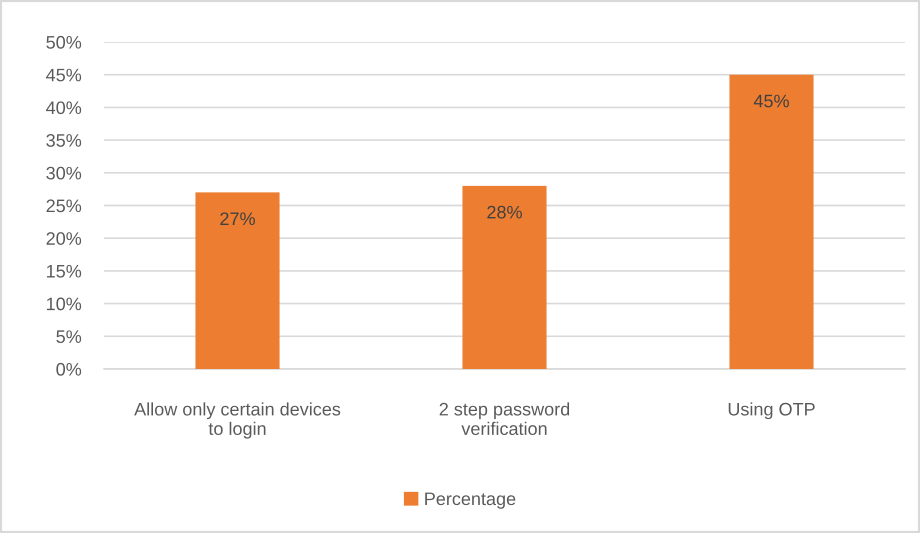 This screenshot has height=533, width=920. What do you see at coordinates (64, 75) in the screenshot?
I see `y-tick-label: 45%` at bounding box center [64, 75].